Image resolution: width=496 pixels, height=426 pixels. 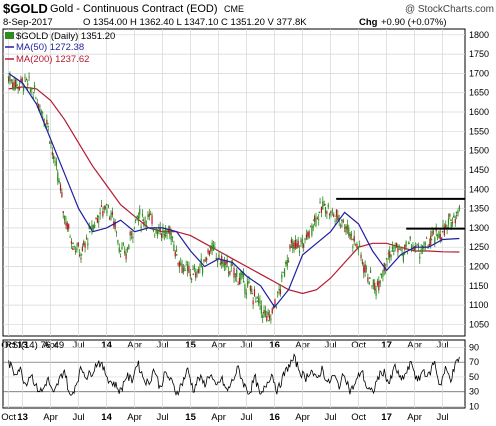 I want to click on rsi-x-tick: 13, so click(x=22, y=417).